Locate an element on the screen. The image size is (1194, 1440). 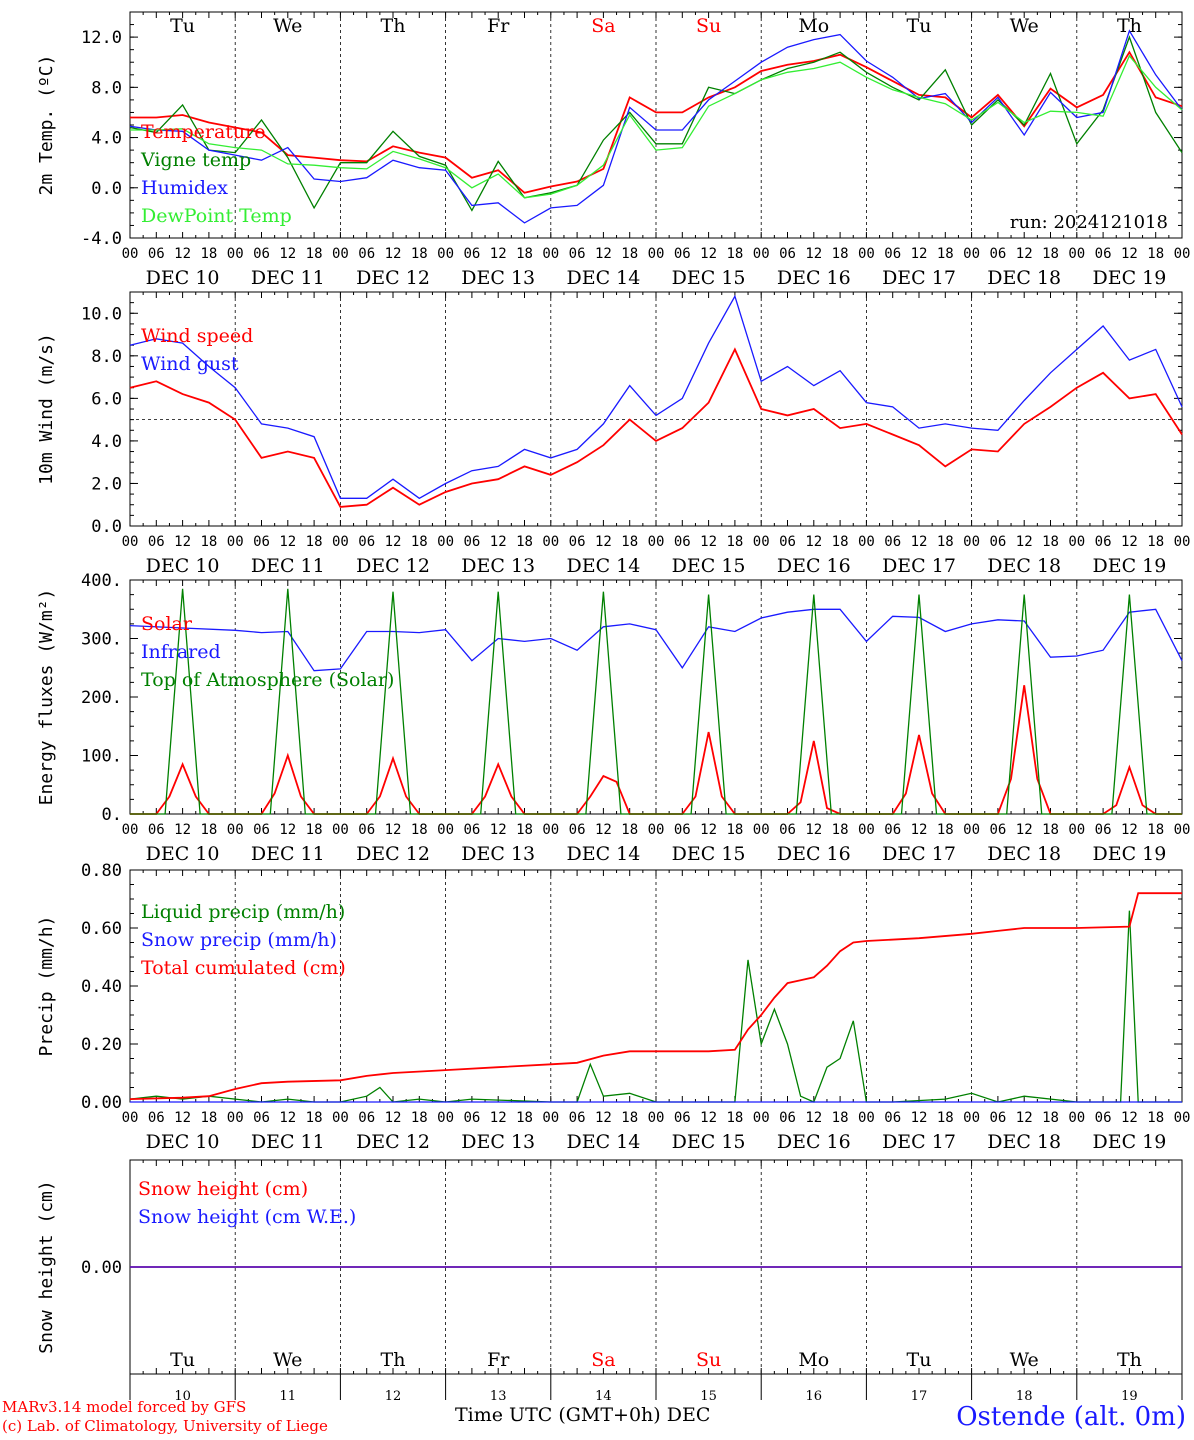
day-name: Fr is located at coordinates (498, 1360).